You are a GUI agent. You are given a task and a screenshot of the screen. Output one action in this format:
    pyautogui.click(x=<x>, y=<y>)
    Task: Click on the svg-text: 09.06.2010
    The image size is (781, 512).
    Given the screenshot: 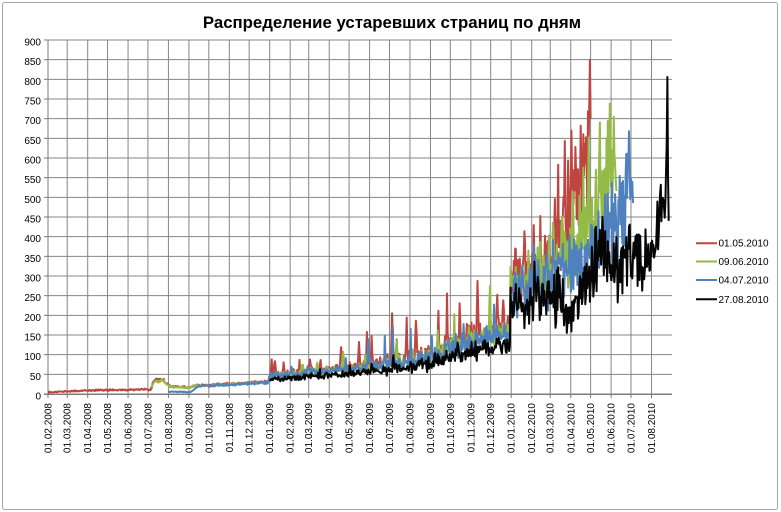 What is the action you would take?
    pyautogui.click(x=744, y=262)
    